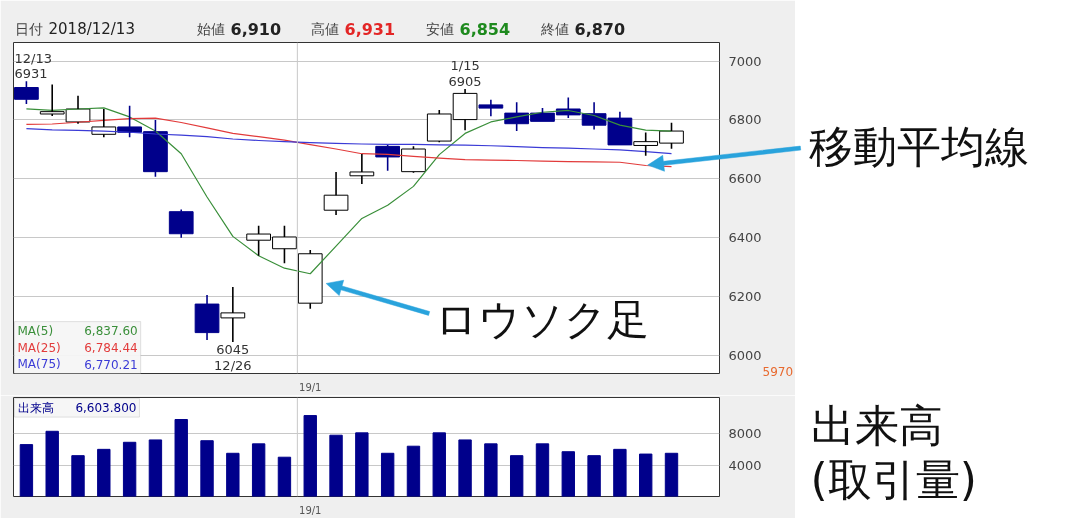  I want to click on y-tick-label: 4000, so click(745, 465).